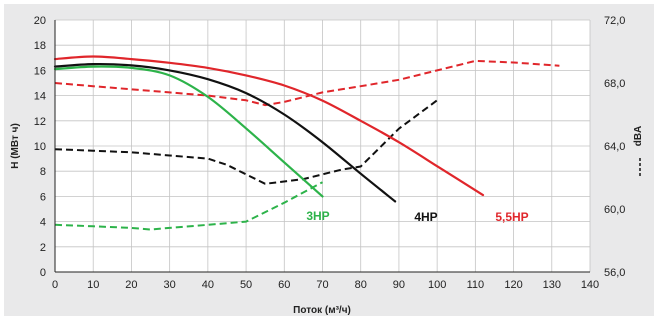  What do you see at coordinates (246, 285) in the screenshot?
I see `x-tick-label: 50` at bounding box center [246, 285].